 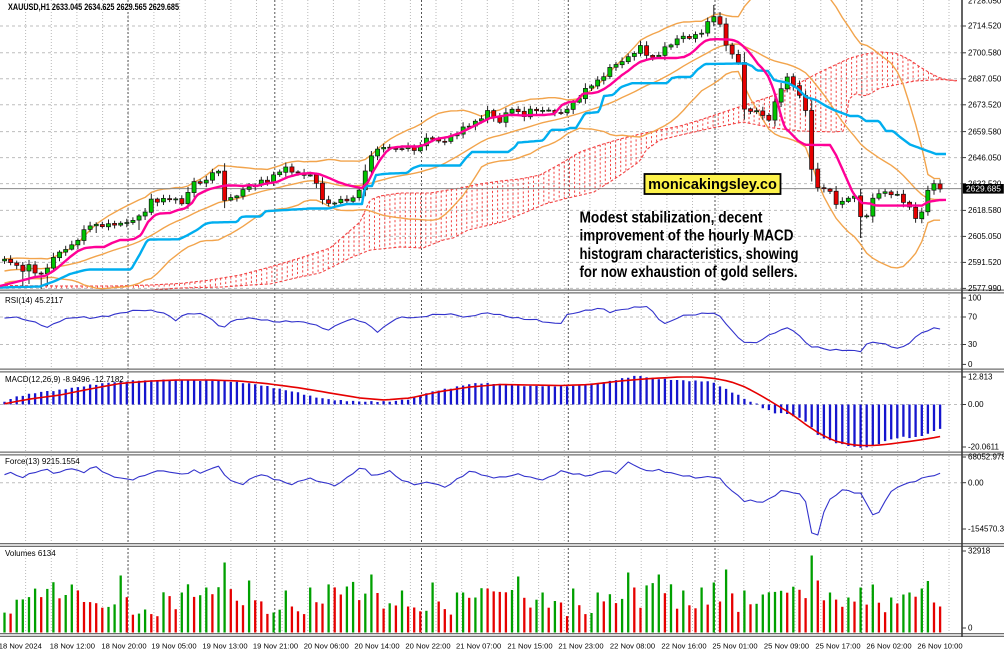 What do you see at coordinates (224, 646) in the screenshot?
I see `svg-text: 19 Nov 13:00` at bounding box center [224, 646].